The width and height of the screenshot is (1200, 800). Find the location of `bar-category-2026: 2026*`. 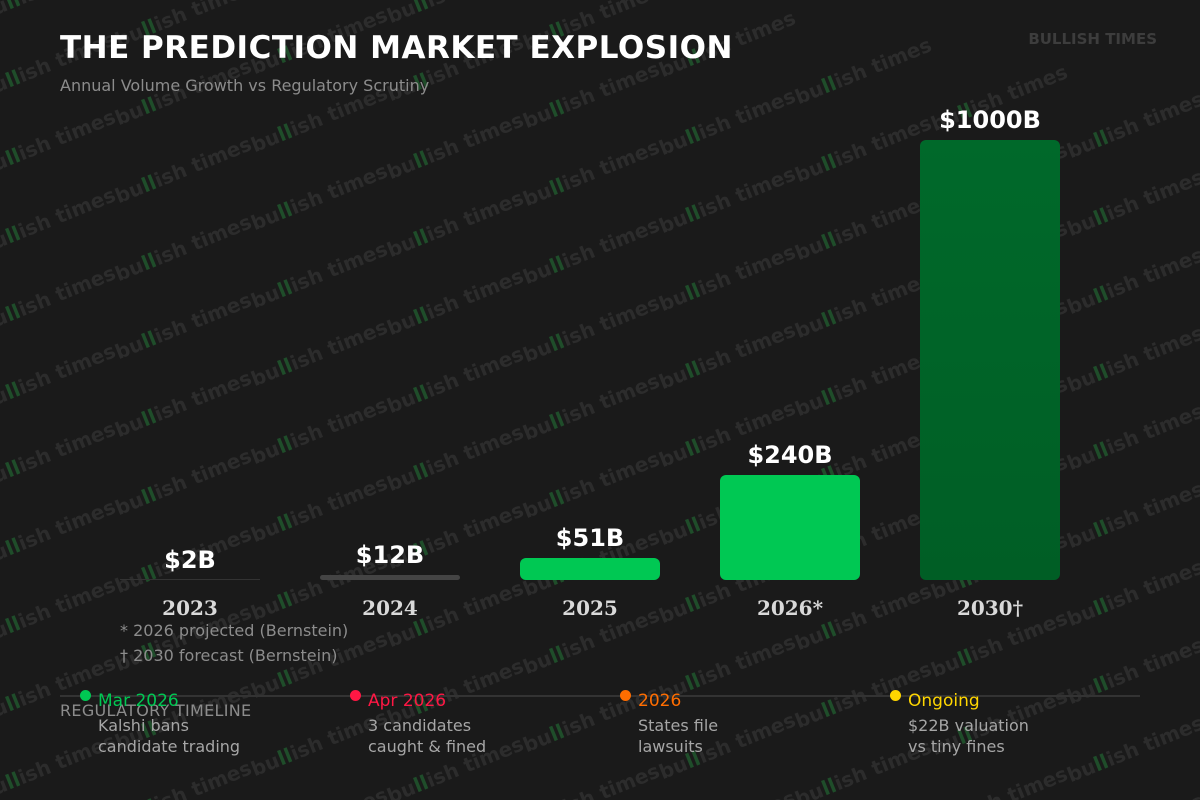

bar-category-2026: 2026* is located at coordinates (790, 608).